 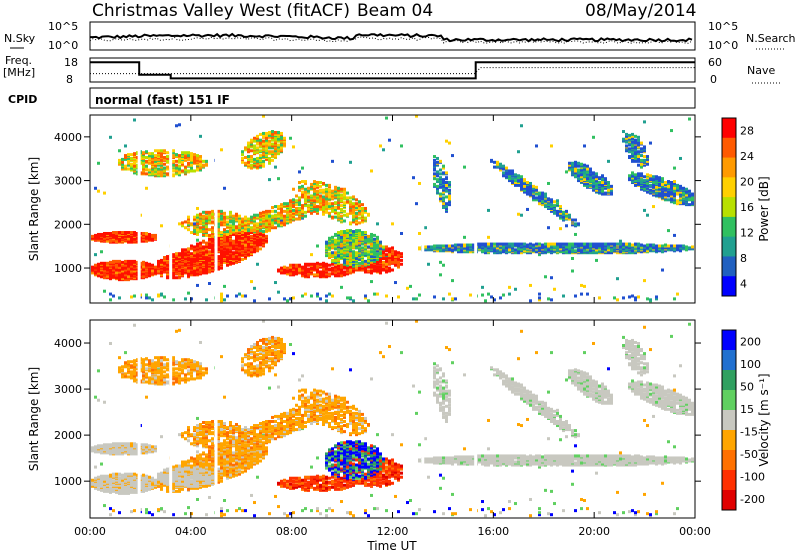 I want to click on nsky-panel: N.Sky 10^5 10^0 10^5 10^0 N.Search, so click(x=400, y=36).